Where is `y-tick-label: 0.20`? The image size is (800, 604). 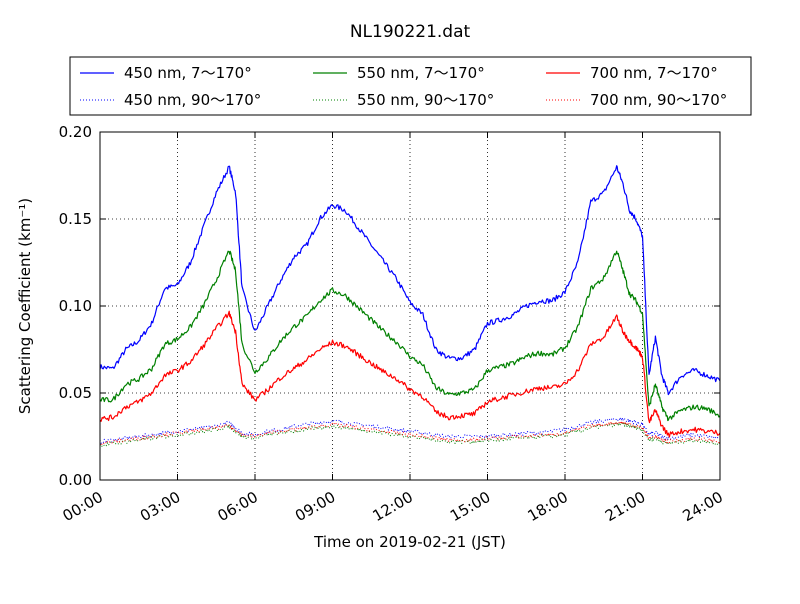 y-tick-label: 0.20 is located at coordinates (75, 132).